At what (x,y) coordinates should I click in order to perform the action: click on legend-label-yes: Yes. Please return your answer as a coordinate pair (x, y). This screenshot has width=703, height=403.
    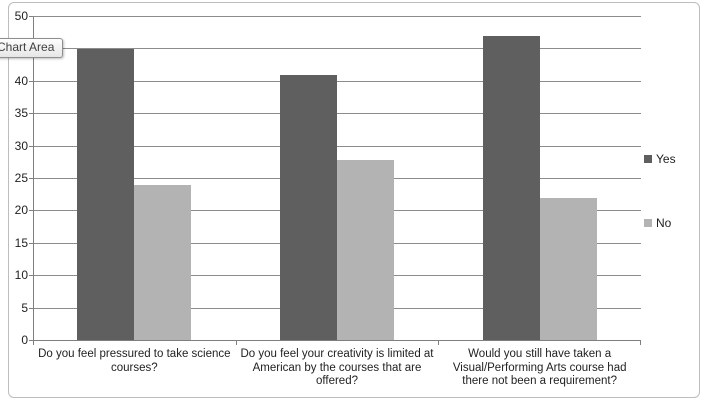
    Looking at the image, I should click on (666, 159).